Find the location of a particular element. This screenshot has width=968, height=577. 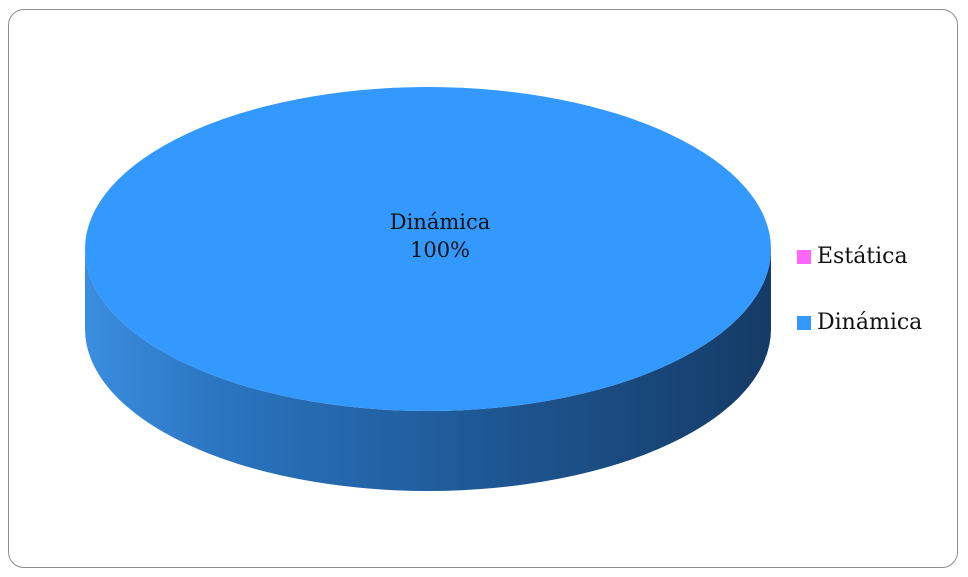

slice-label-category: Dinámica is located at coordinates (440, 222).